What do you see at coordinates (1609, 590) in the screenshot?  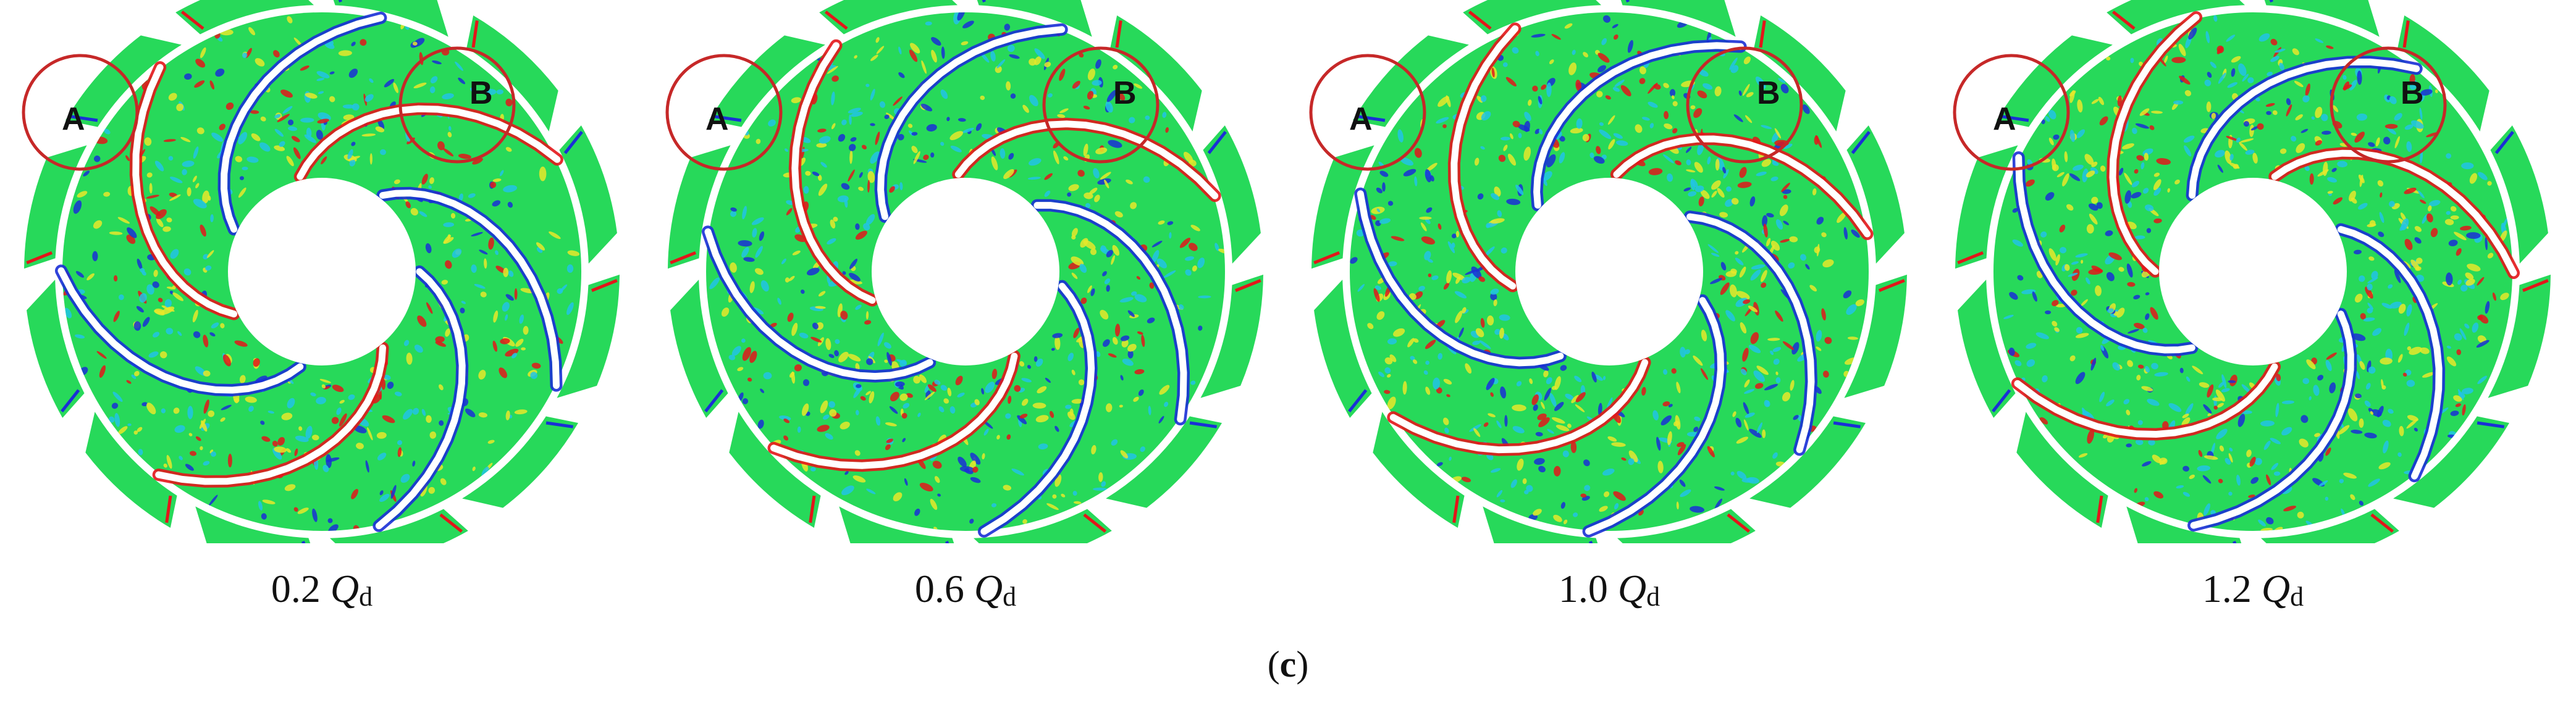 I see `panel-caption: 1.0 Qd` at bounding box center [1609, 590].